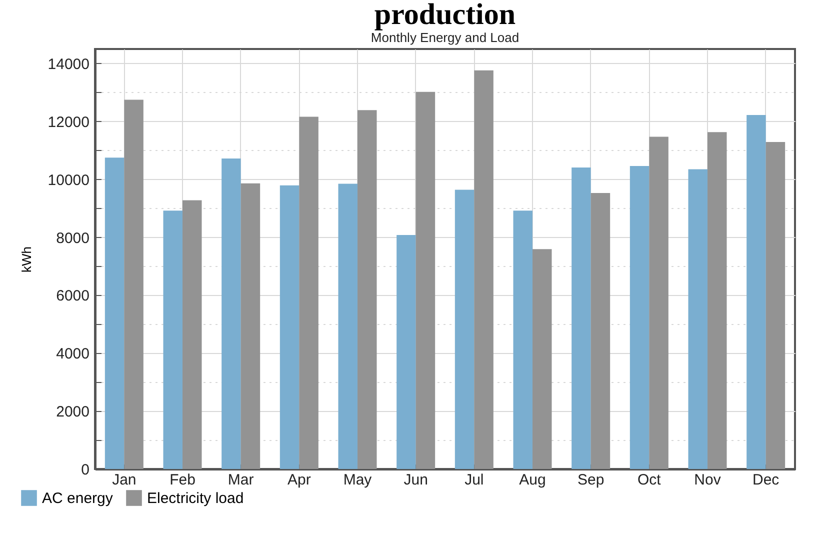 The height and width of the screenshot is (546, 837). What do you see at coordinates (241, 480) in the screenshot?
I see `x-tick-label: Mar` at bounding box center [241, 480].